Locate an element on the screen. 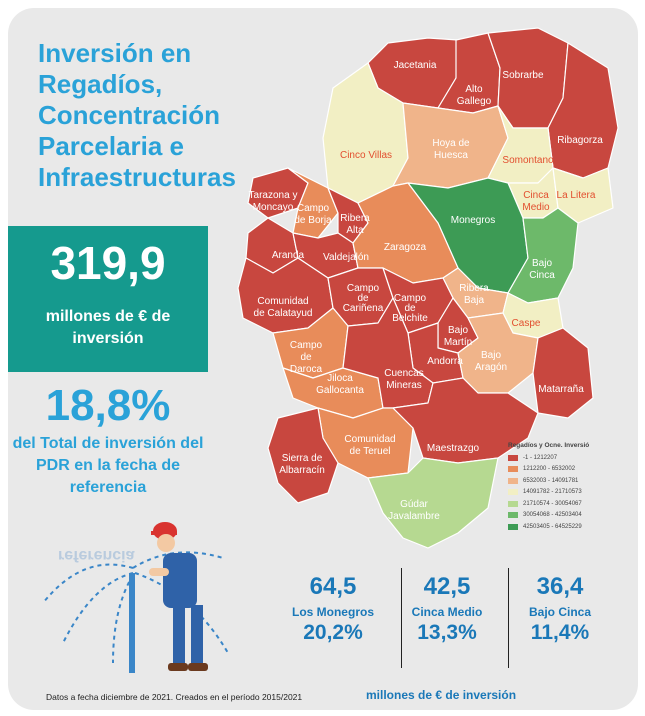 Image resolution: width=645 pixels, height=716 pixels. label-matarrana: Matarraña is located at coordinates (561, 389).